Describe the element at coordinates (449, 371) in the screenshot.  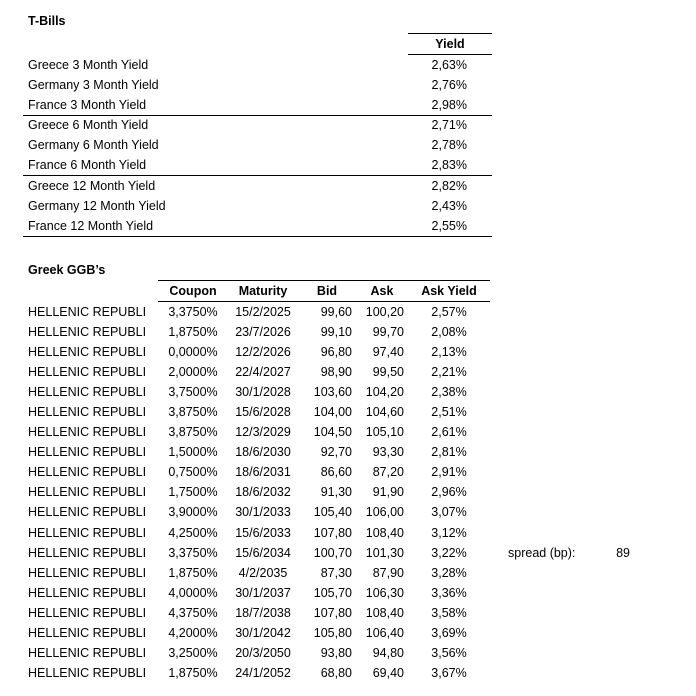
I see `ggb-ask-yield-value: 2,21%` at that location.